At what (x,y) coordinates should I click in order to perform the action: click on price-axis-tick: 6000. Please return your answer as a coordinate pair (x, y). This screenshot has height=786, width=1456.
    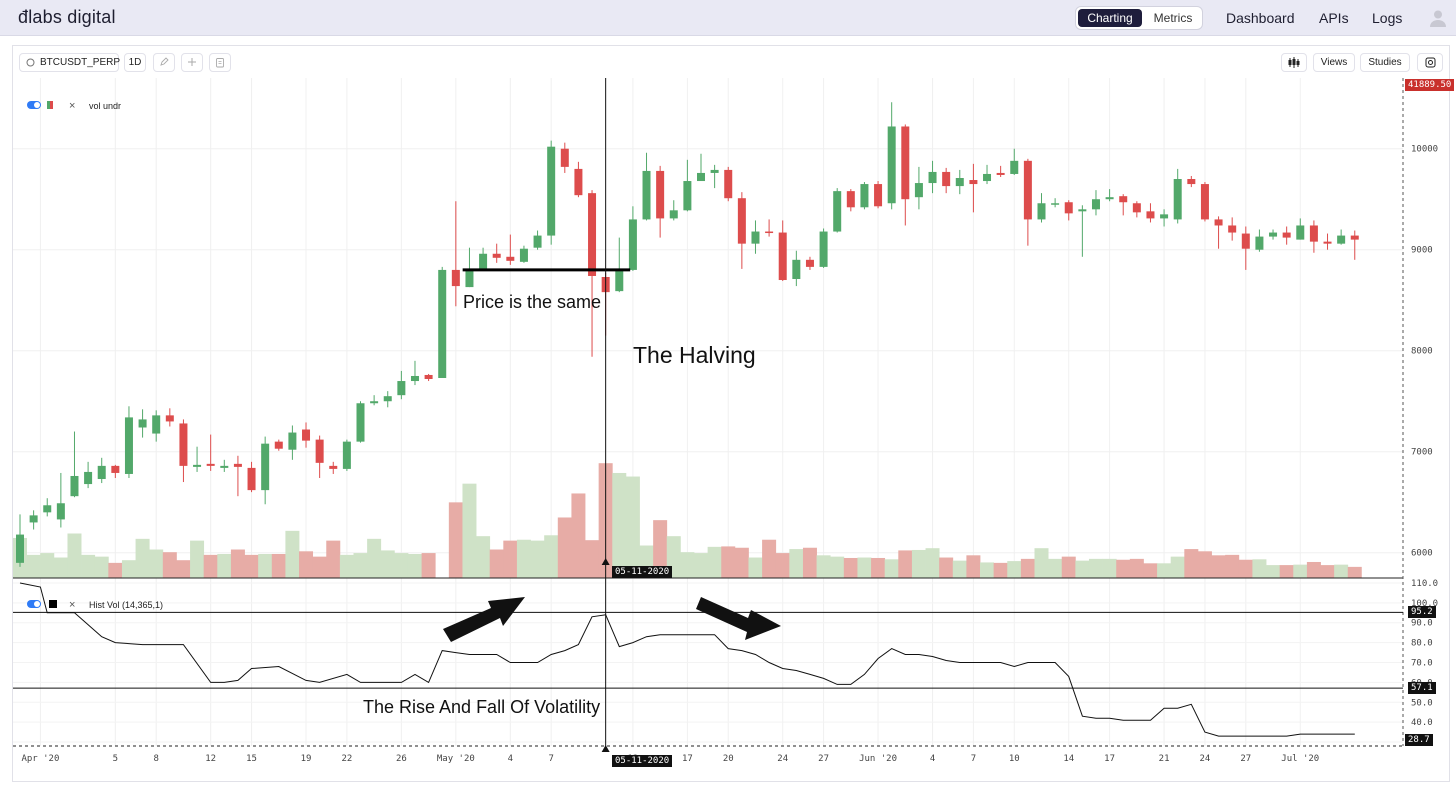
    Looking at the image, I should click on (1422, 554).